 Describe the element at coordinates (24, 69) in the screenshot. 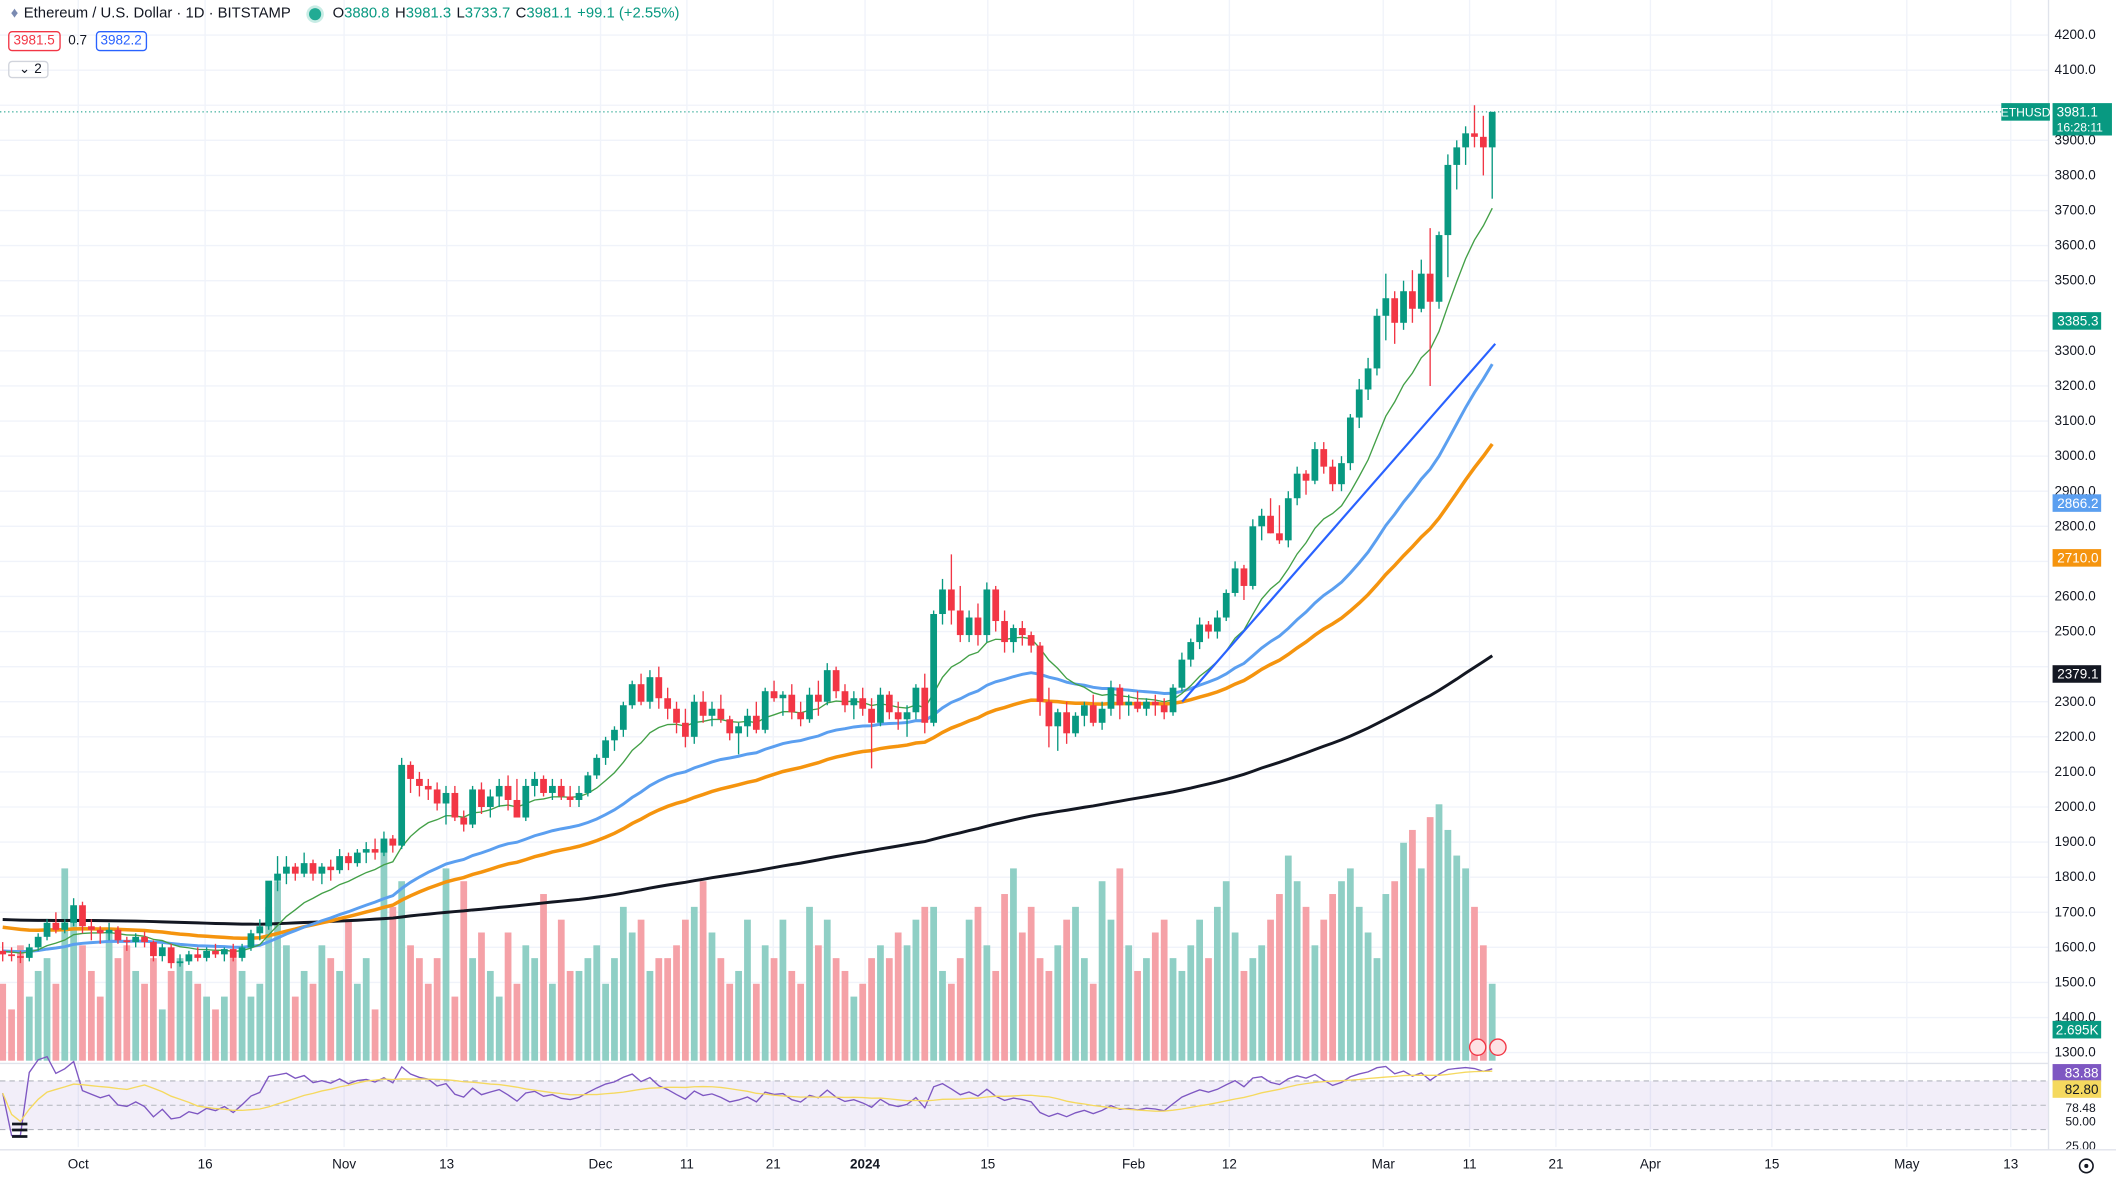

I see `chevron-down-icon: ⌄` at that location.